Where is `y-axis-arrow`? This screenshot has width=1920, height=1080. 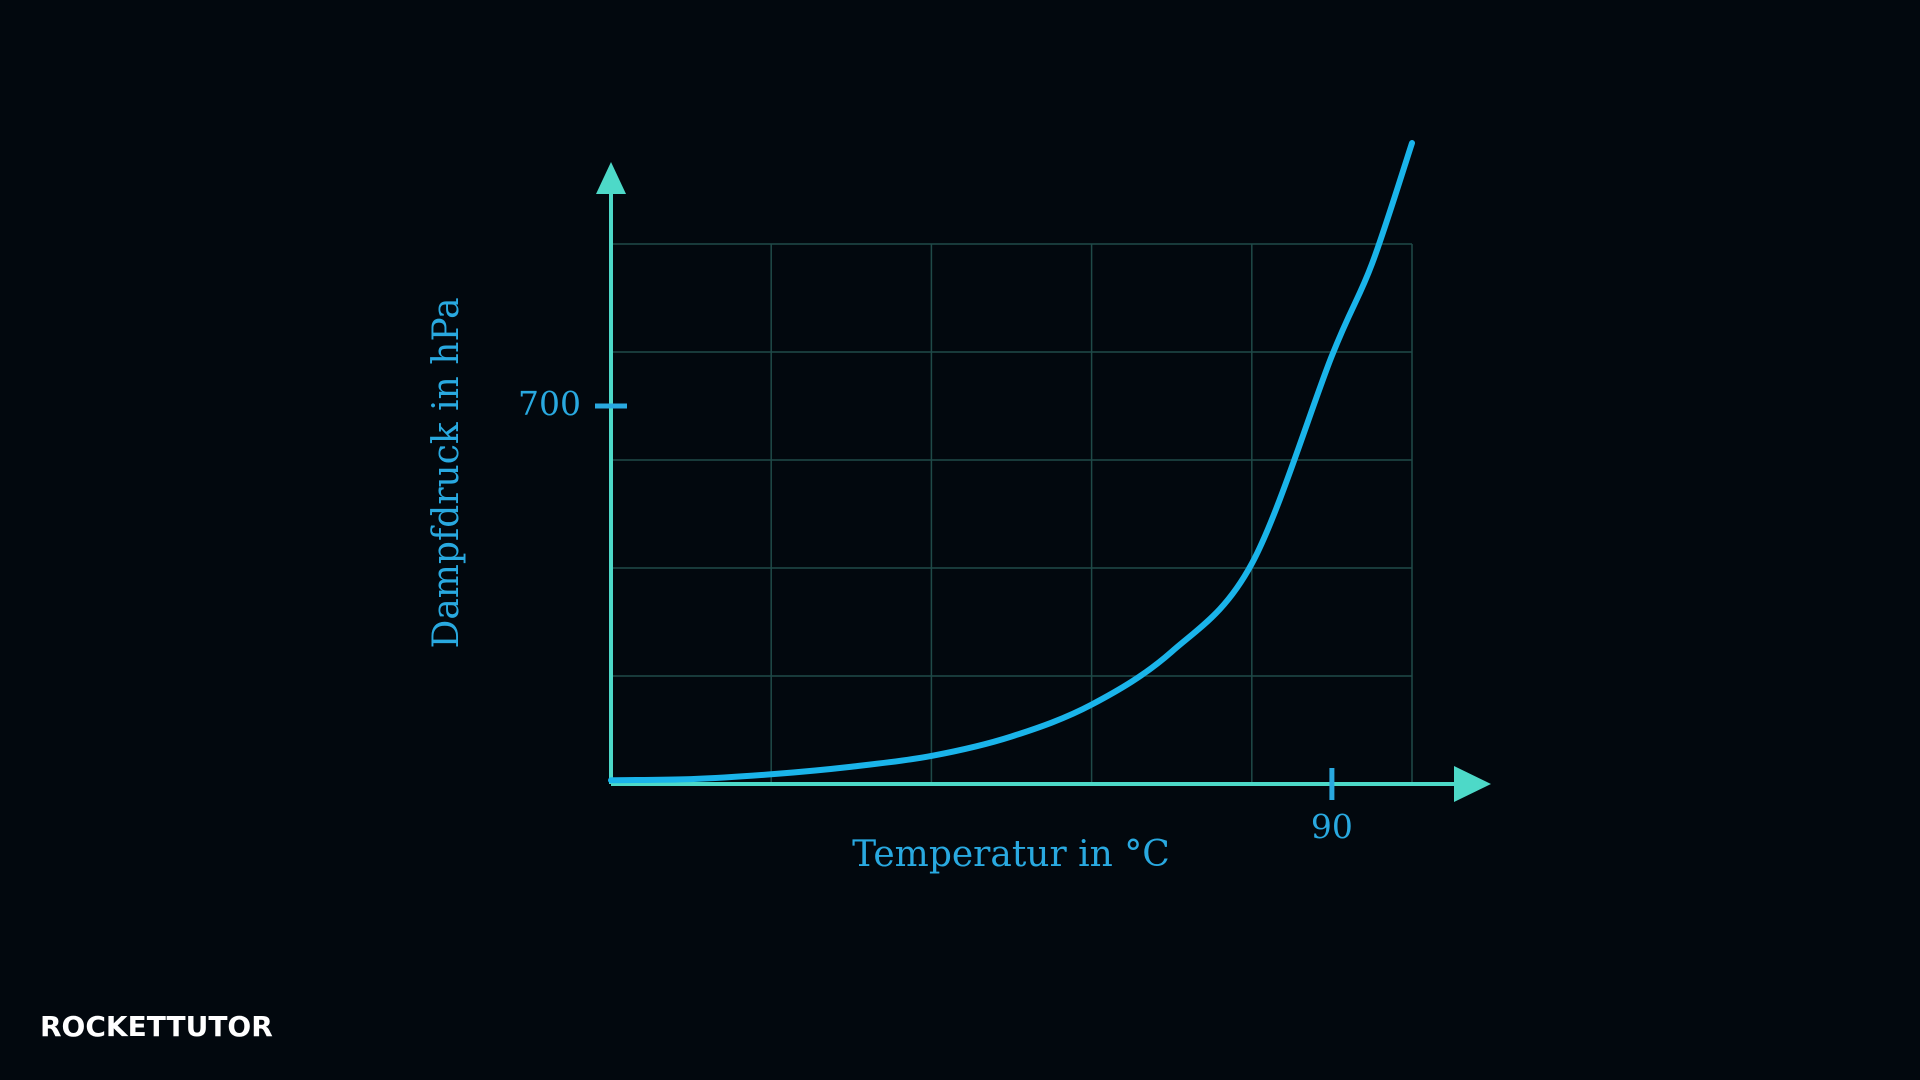 y-axis-arrow is located at coordinates (611, 178).